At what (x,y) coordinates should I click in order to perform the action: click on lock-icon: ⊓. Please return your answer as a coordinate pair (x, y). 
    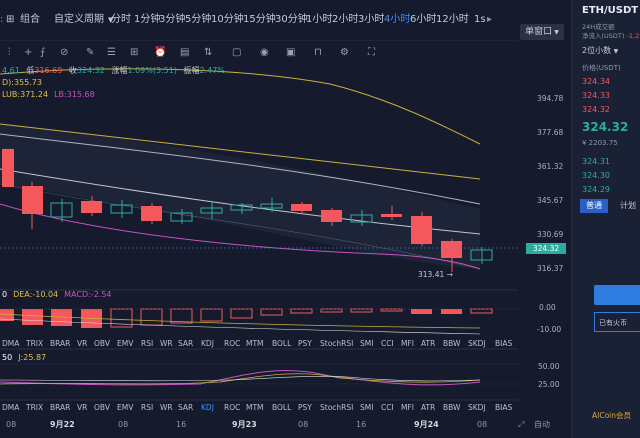
    Looking at the image, I should click on (318, 52).